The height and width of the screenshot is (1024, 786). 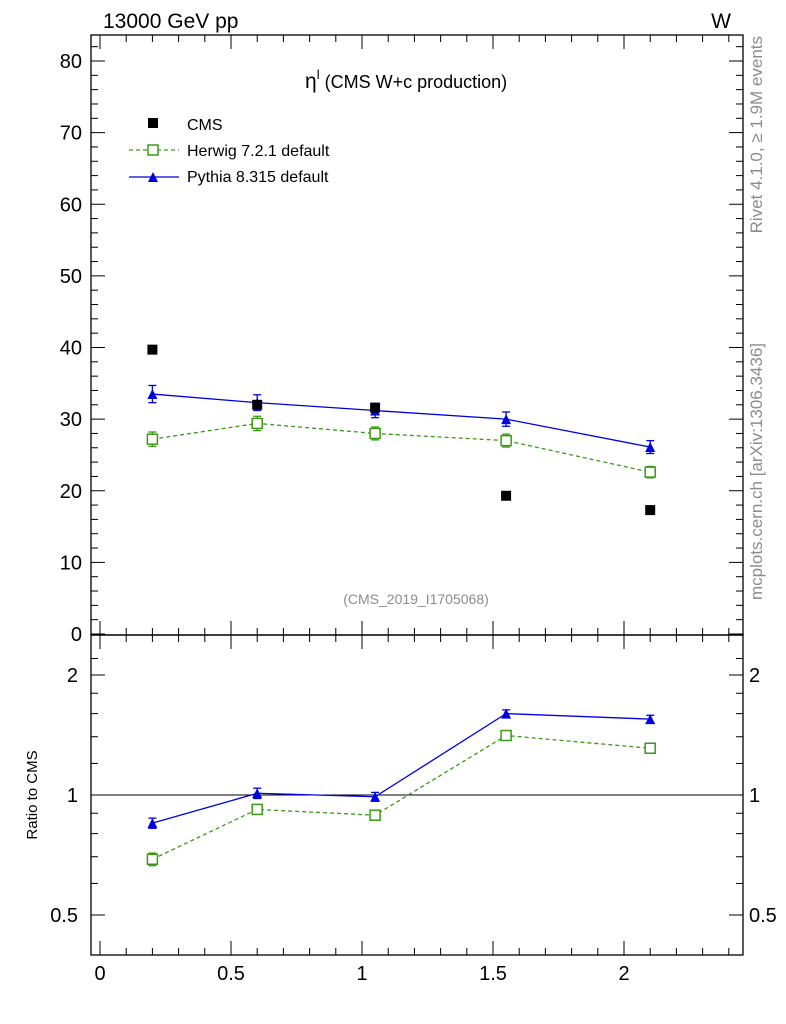 What do you see at coordinates (258, 177) in the screenshot?
I see `legend-pythia-label: Pythia 8.315 default` at bounding box center [258, 177].